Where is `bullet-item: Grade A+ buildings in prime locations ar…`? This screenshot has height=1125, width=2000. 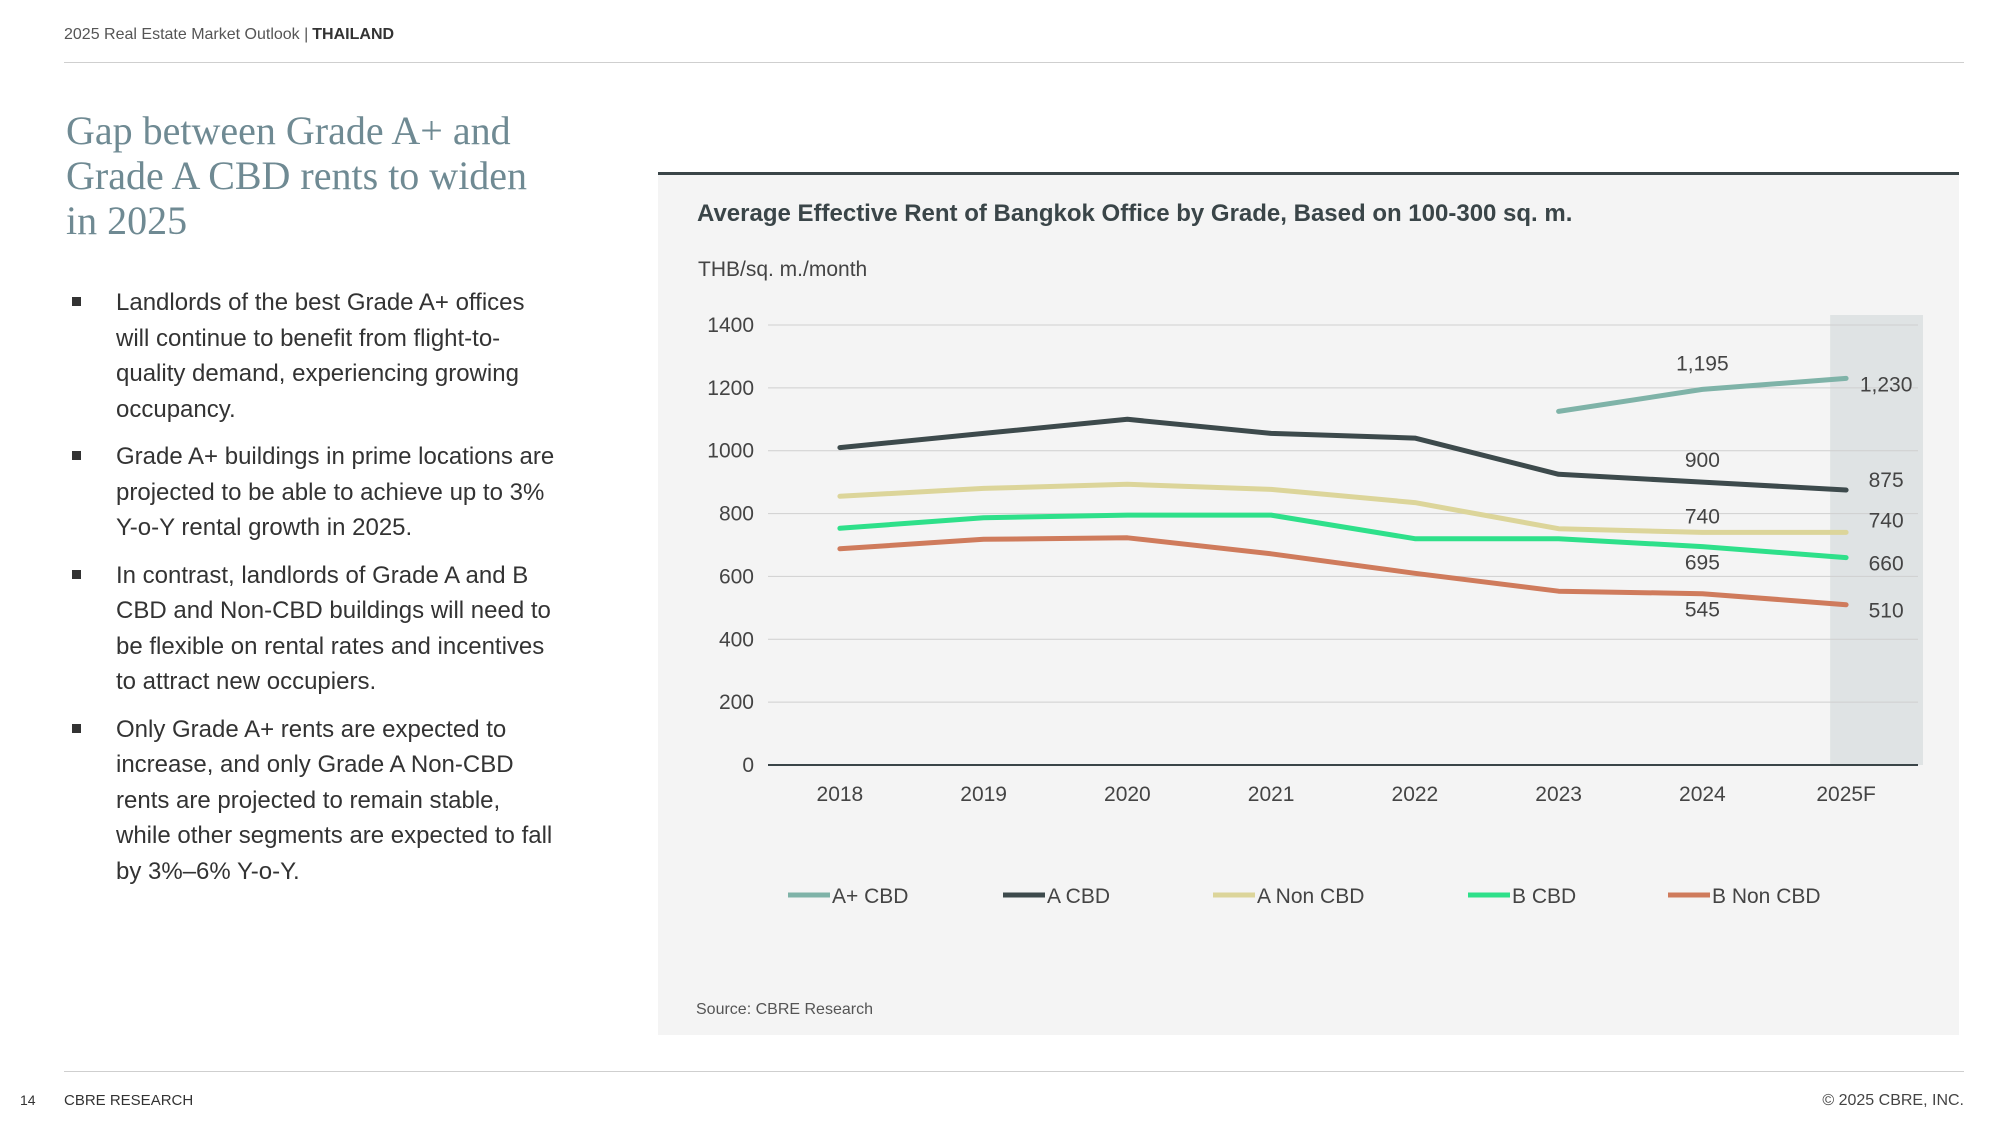 bullet-item: Grade A+ buildings in prime locations ar… is located at coordinates (315, 492).